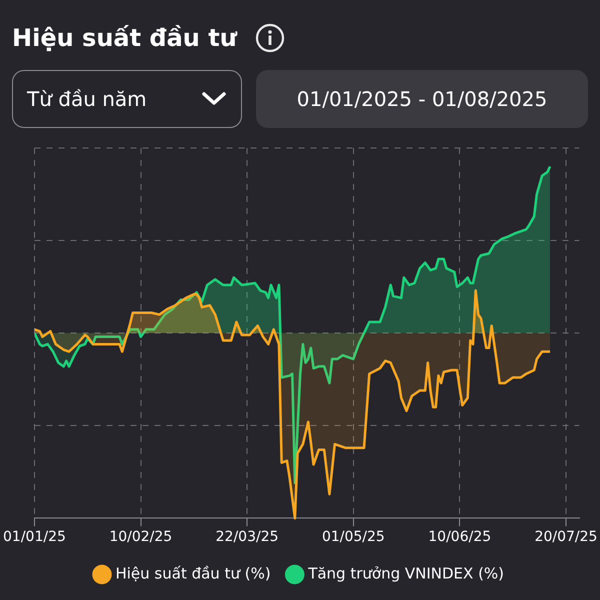 This screenshot has width=600, height=600. I want to click on x-tick-label: 10/02/25, so click(140, 537).